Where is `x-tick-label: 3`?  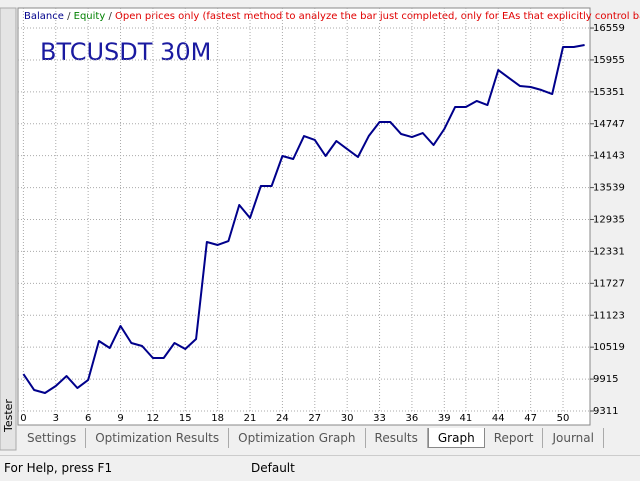 x-tick-label: 3 is located at coordinates (56, 418).